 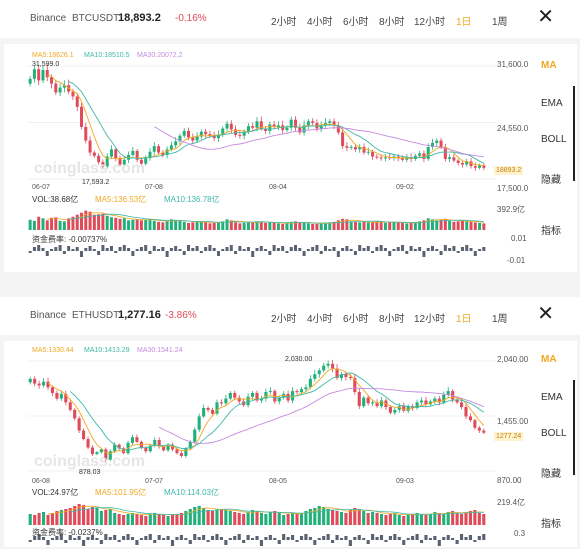 What do you see at coordinates (96, 315) in the screenshot?
I see `pair-label: ETHUSDT` at bounding box center [96, 315].